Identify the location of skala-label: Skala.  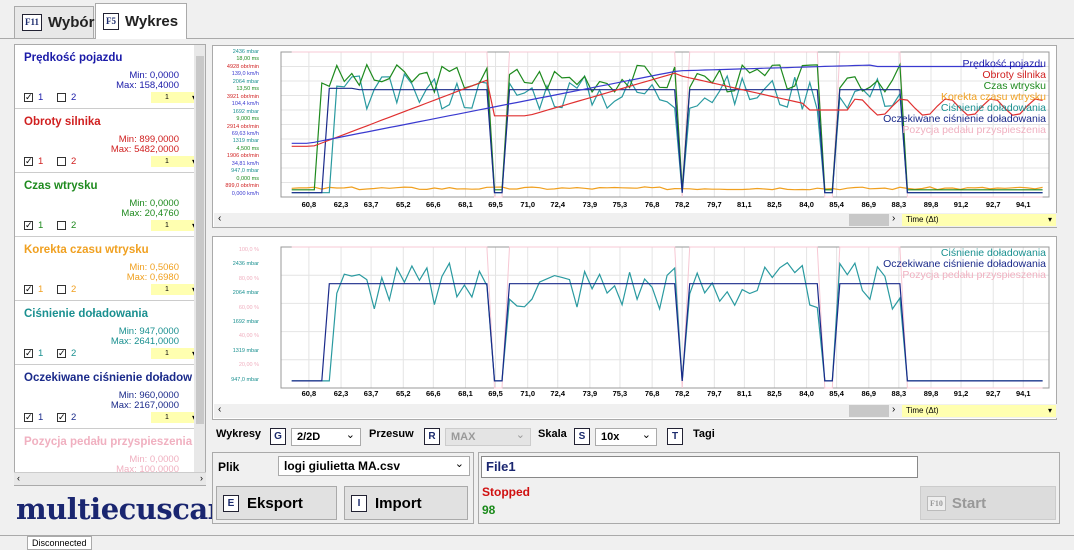
(552, 434).